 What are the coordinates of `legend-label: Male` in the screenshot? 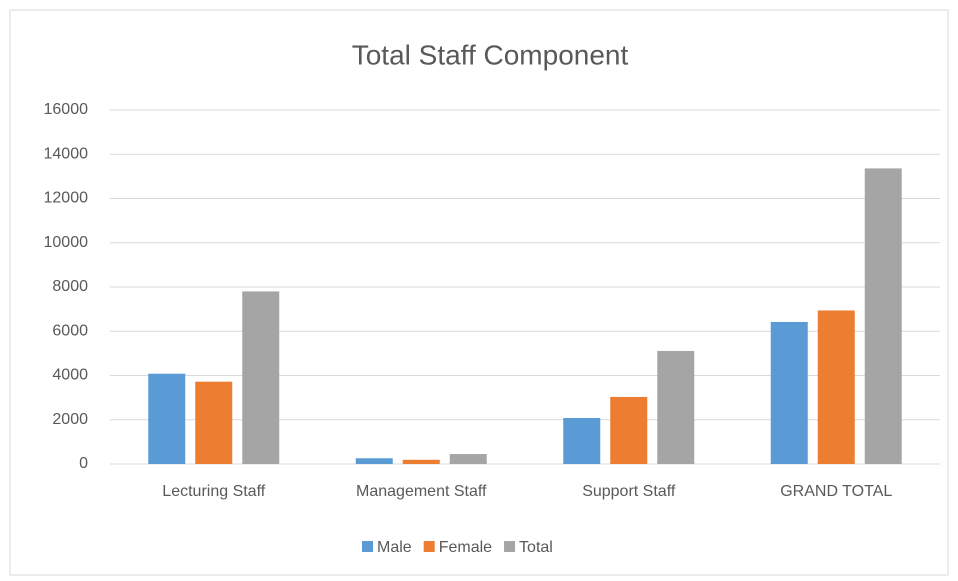 It's located at (394, 547).